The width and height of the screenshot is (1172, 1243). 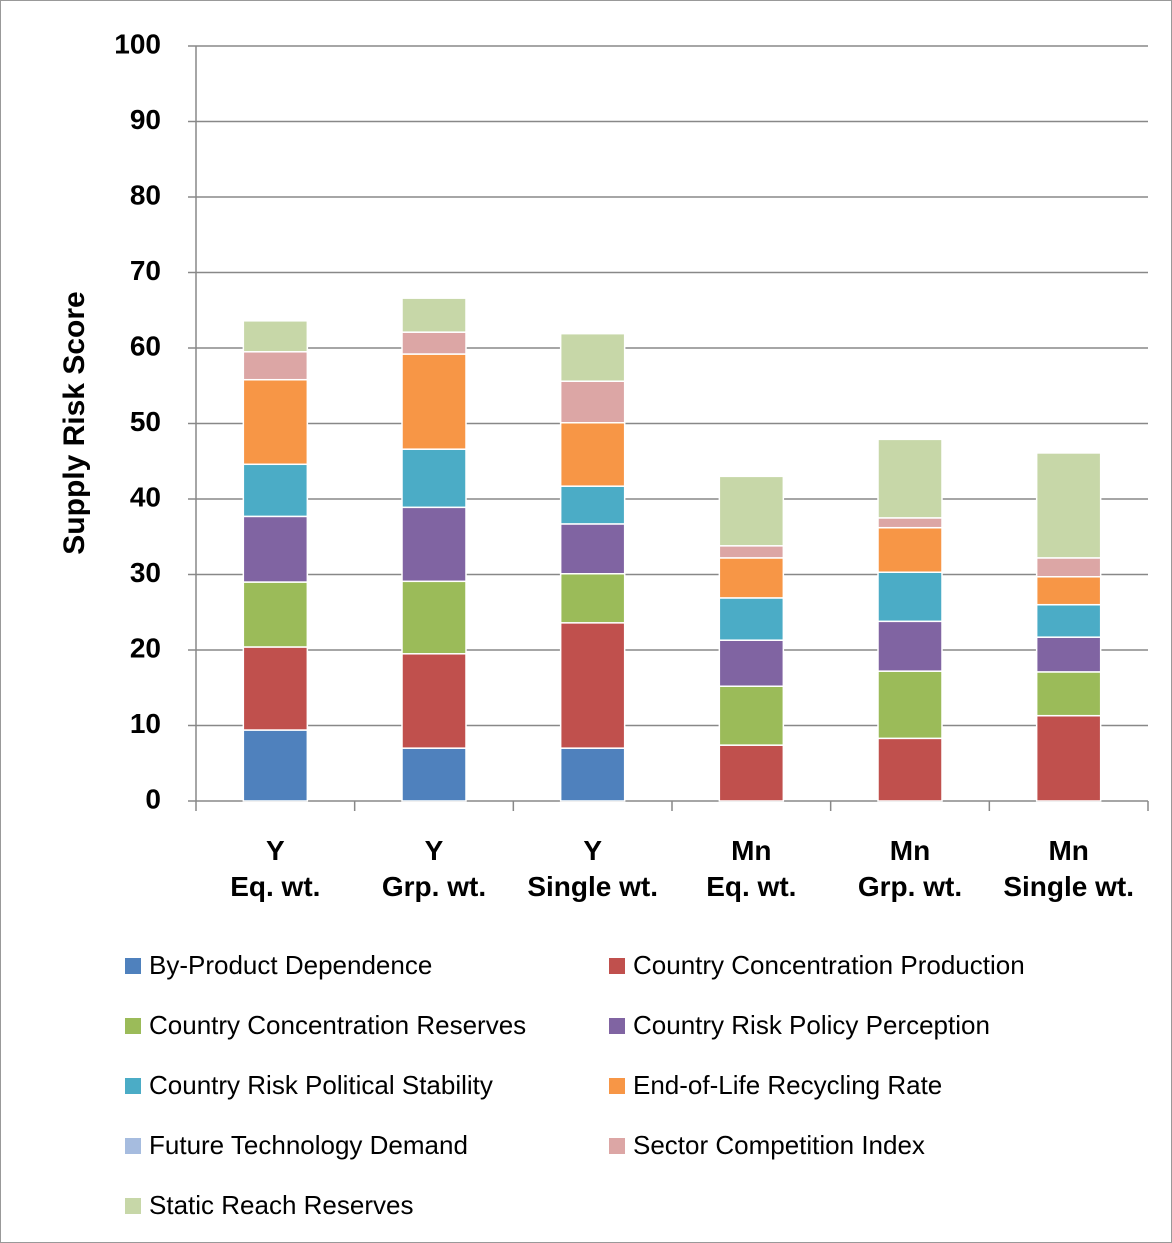 I want to click on y-tick-label: 90, so click(x=145, y=119).